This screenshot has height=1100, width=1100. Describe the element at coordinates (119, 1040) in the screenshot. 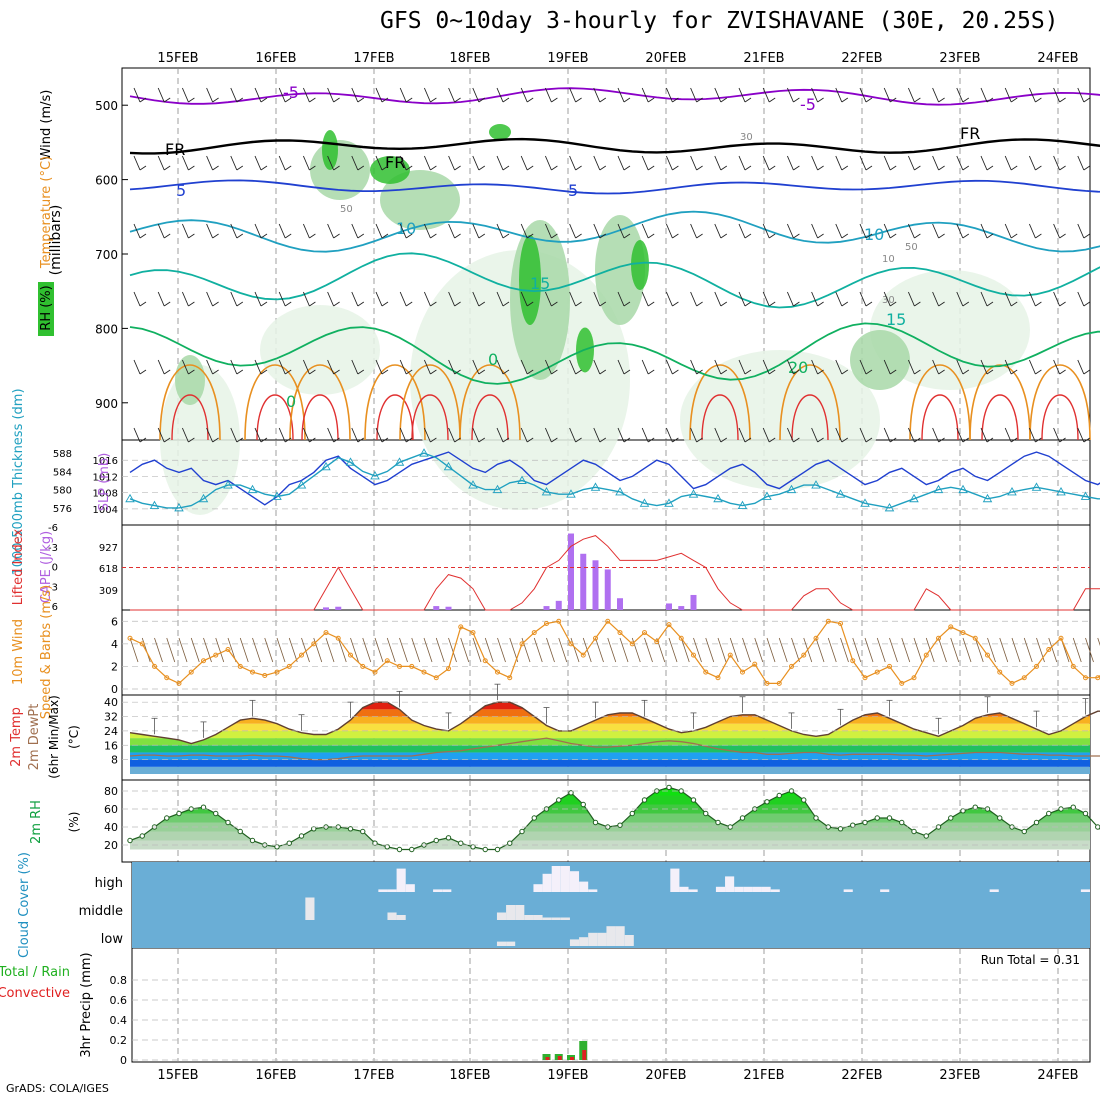

I see `precip-tick: 0.2` at that location.